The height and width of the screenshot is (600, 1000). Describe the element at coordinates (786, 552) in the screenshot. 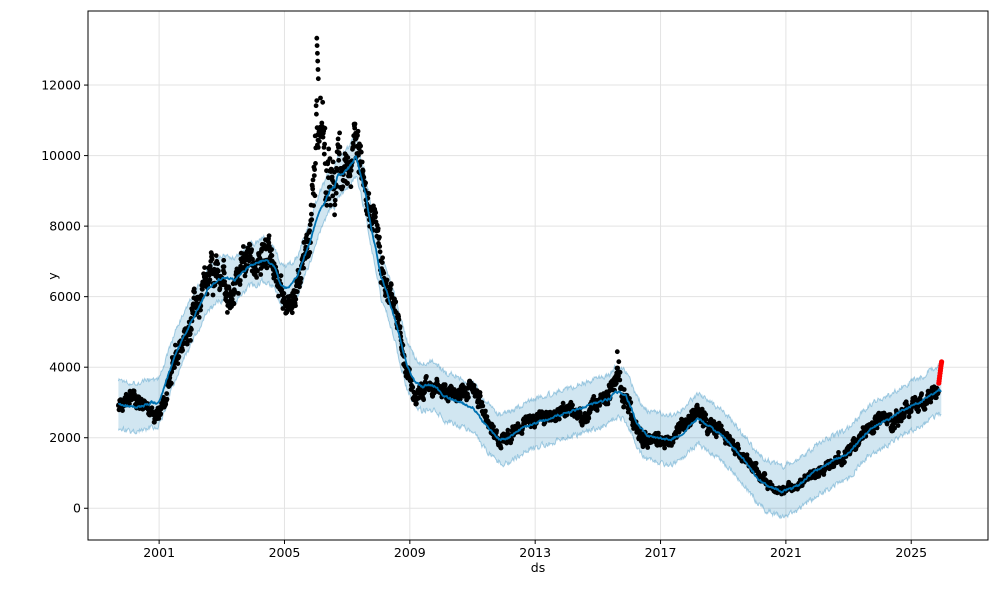

I see `x-tick-label: 2021` at that location.